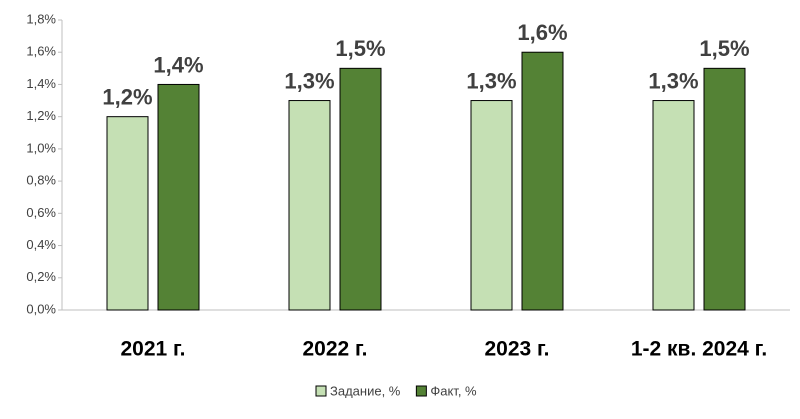 This screenshot has height=419, width=800. What do you see at coordinates (41, 18) in the screenshot?
I see `y-tick-label: 1,8%` at bounding box center [41, 18].